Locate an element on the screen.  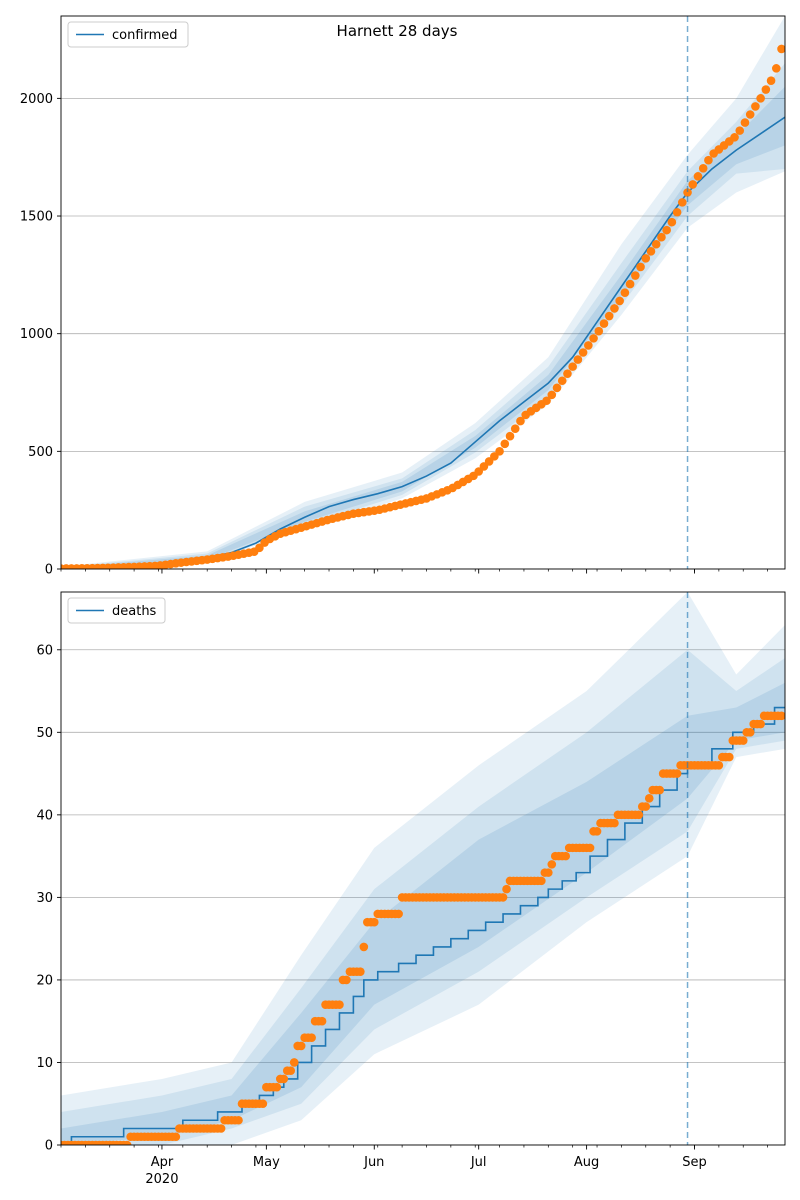
y-tick-label: 1000 is located at coordinates (36, 334).